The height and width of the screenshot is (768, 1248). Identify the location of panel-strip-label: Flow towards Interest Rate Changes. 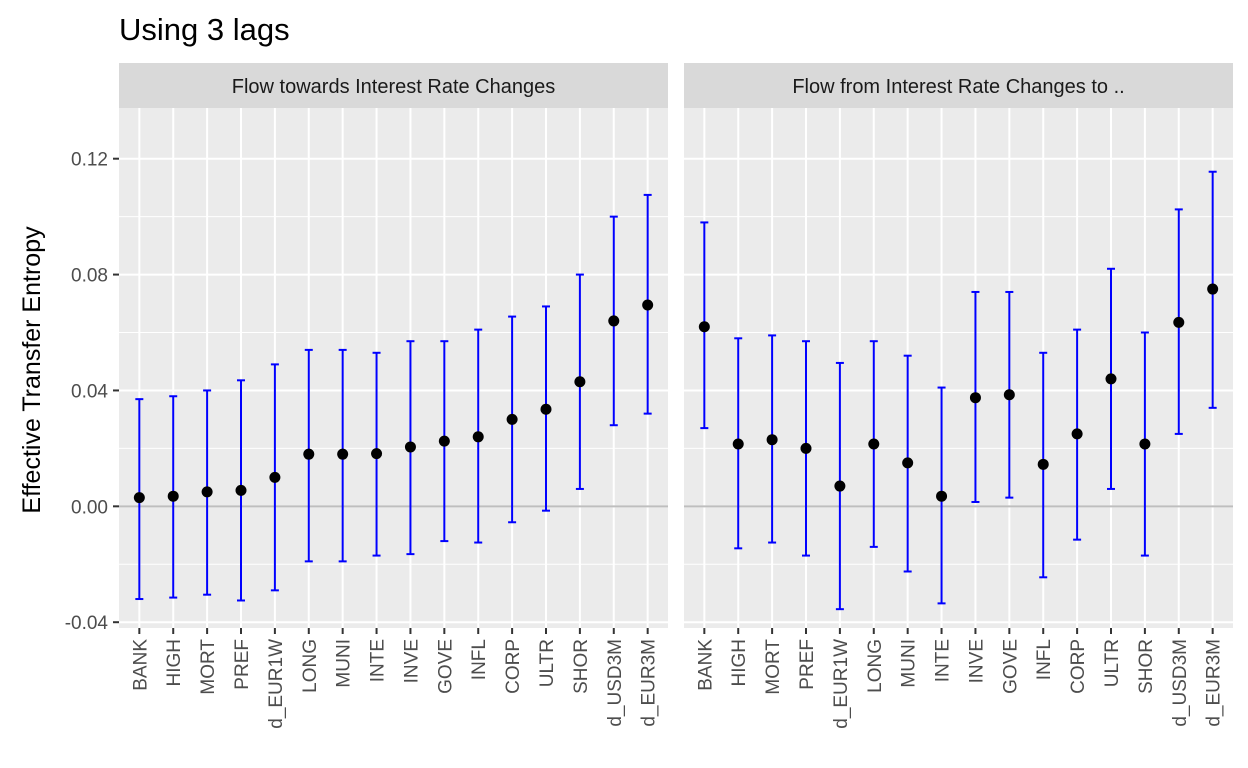
(394, 87).